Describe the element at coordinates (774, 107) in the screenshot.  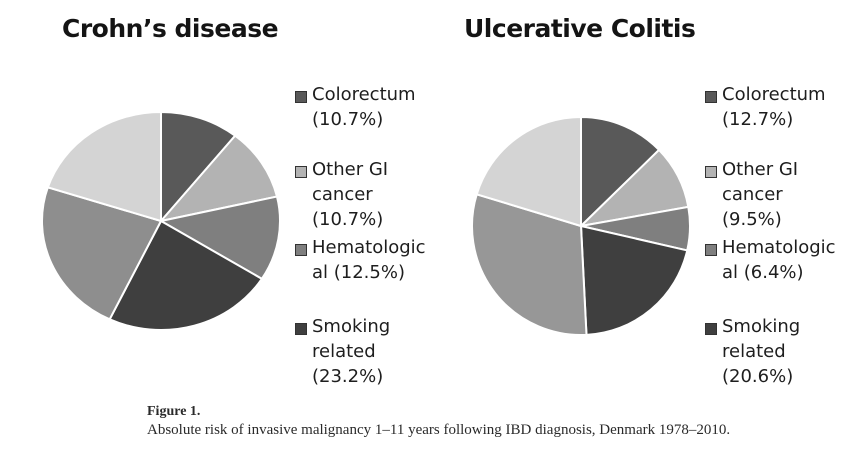
I see `legend-label: Colorectum (12.7%)` at that location.